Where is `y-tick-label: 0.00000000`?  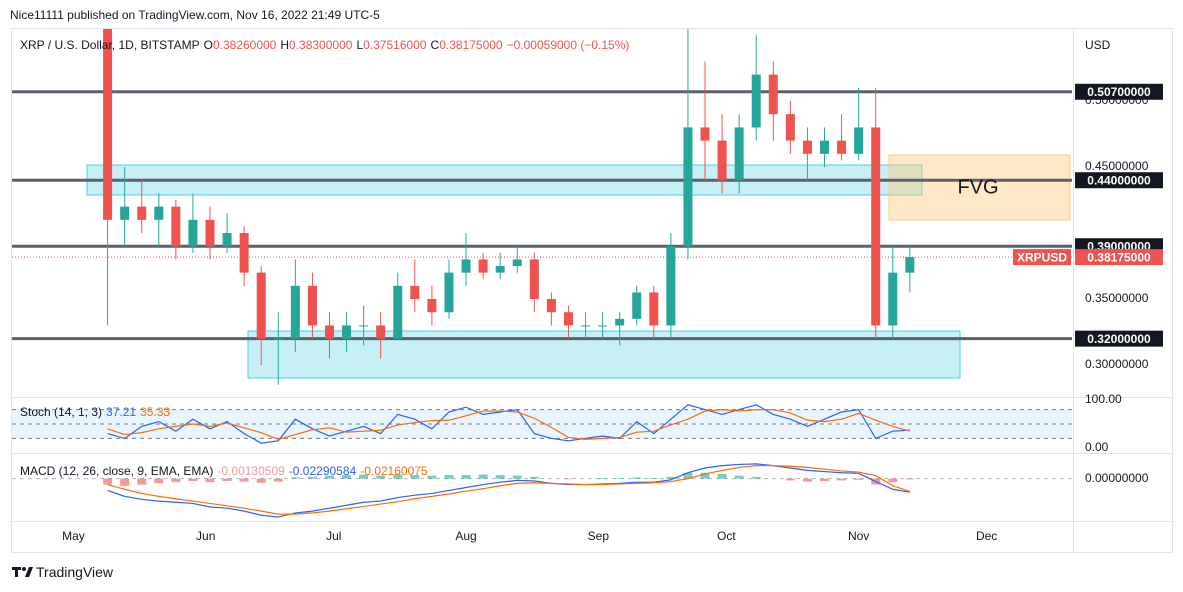
y-tick-label: 0.00000000 is located at coordinates (1117, 478).